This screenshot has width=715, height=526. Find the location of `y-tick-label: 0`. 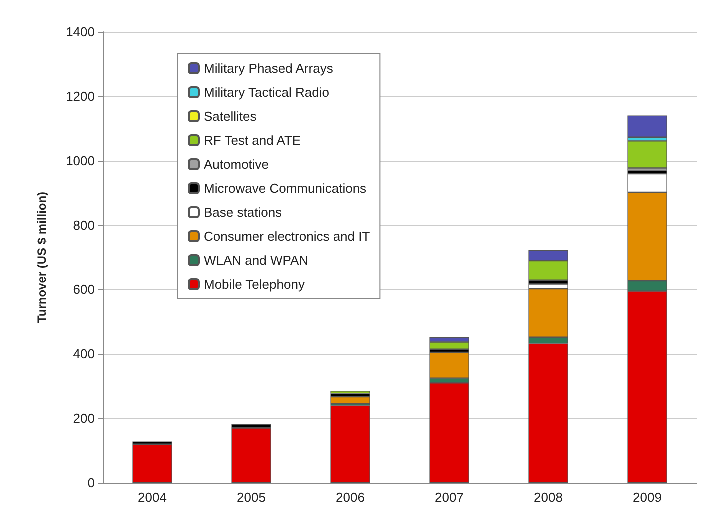

y-tick-label: 0 is located at coordinates (91, 483).